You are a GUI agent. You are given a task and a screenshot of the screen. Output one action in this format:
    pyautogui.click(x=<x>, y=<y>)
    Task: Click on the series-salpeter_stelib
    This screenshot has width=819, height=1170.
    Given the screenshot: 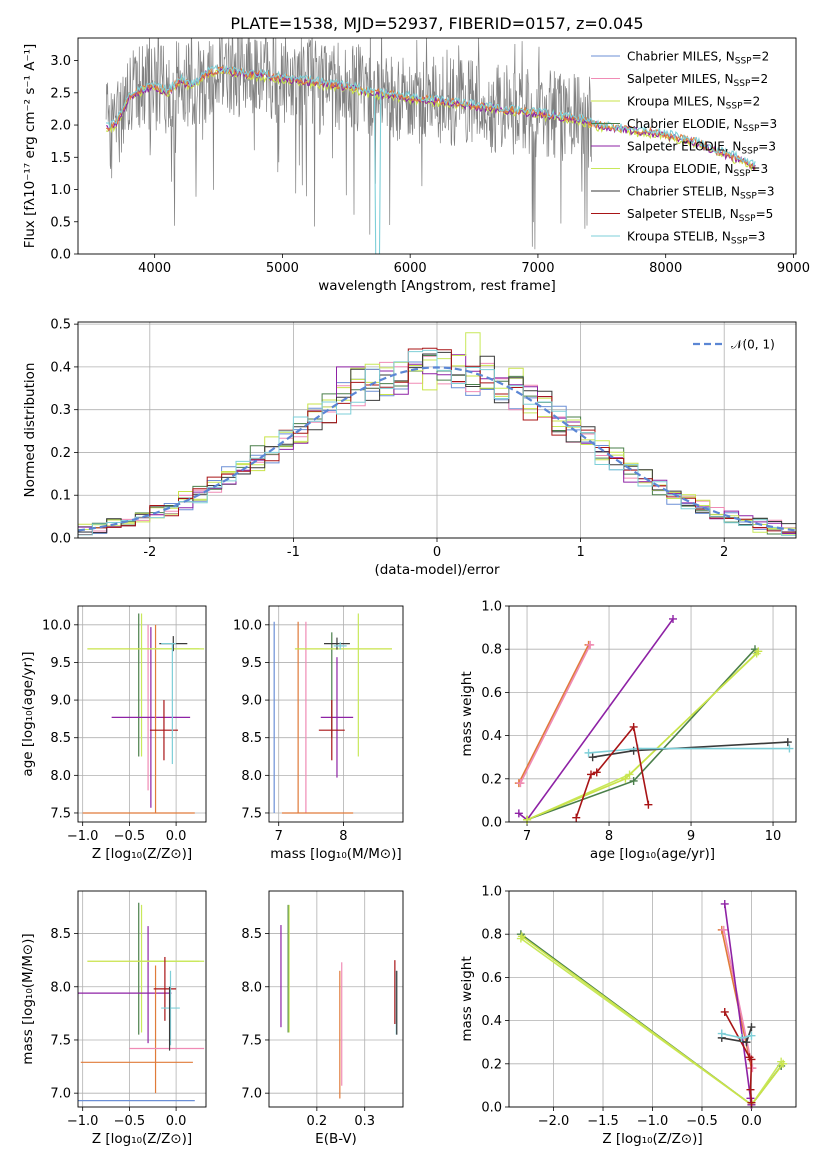 What is the action you would take?
    pyautogui.click(x=612, y=772)
    